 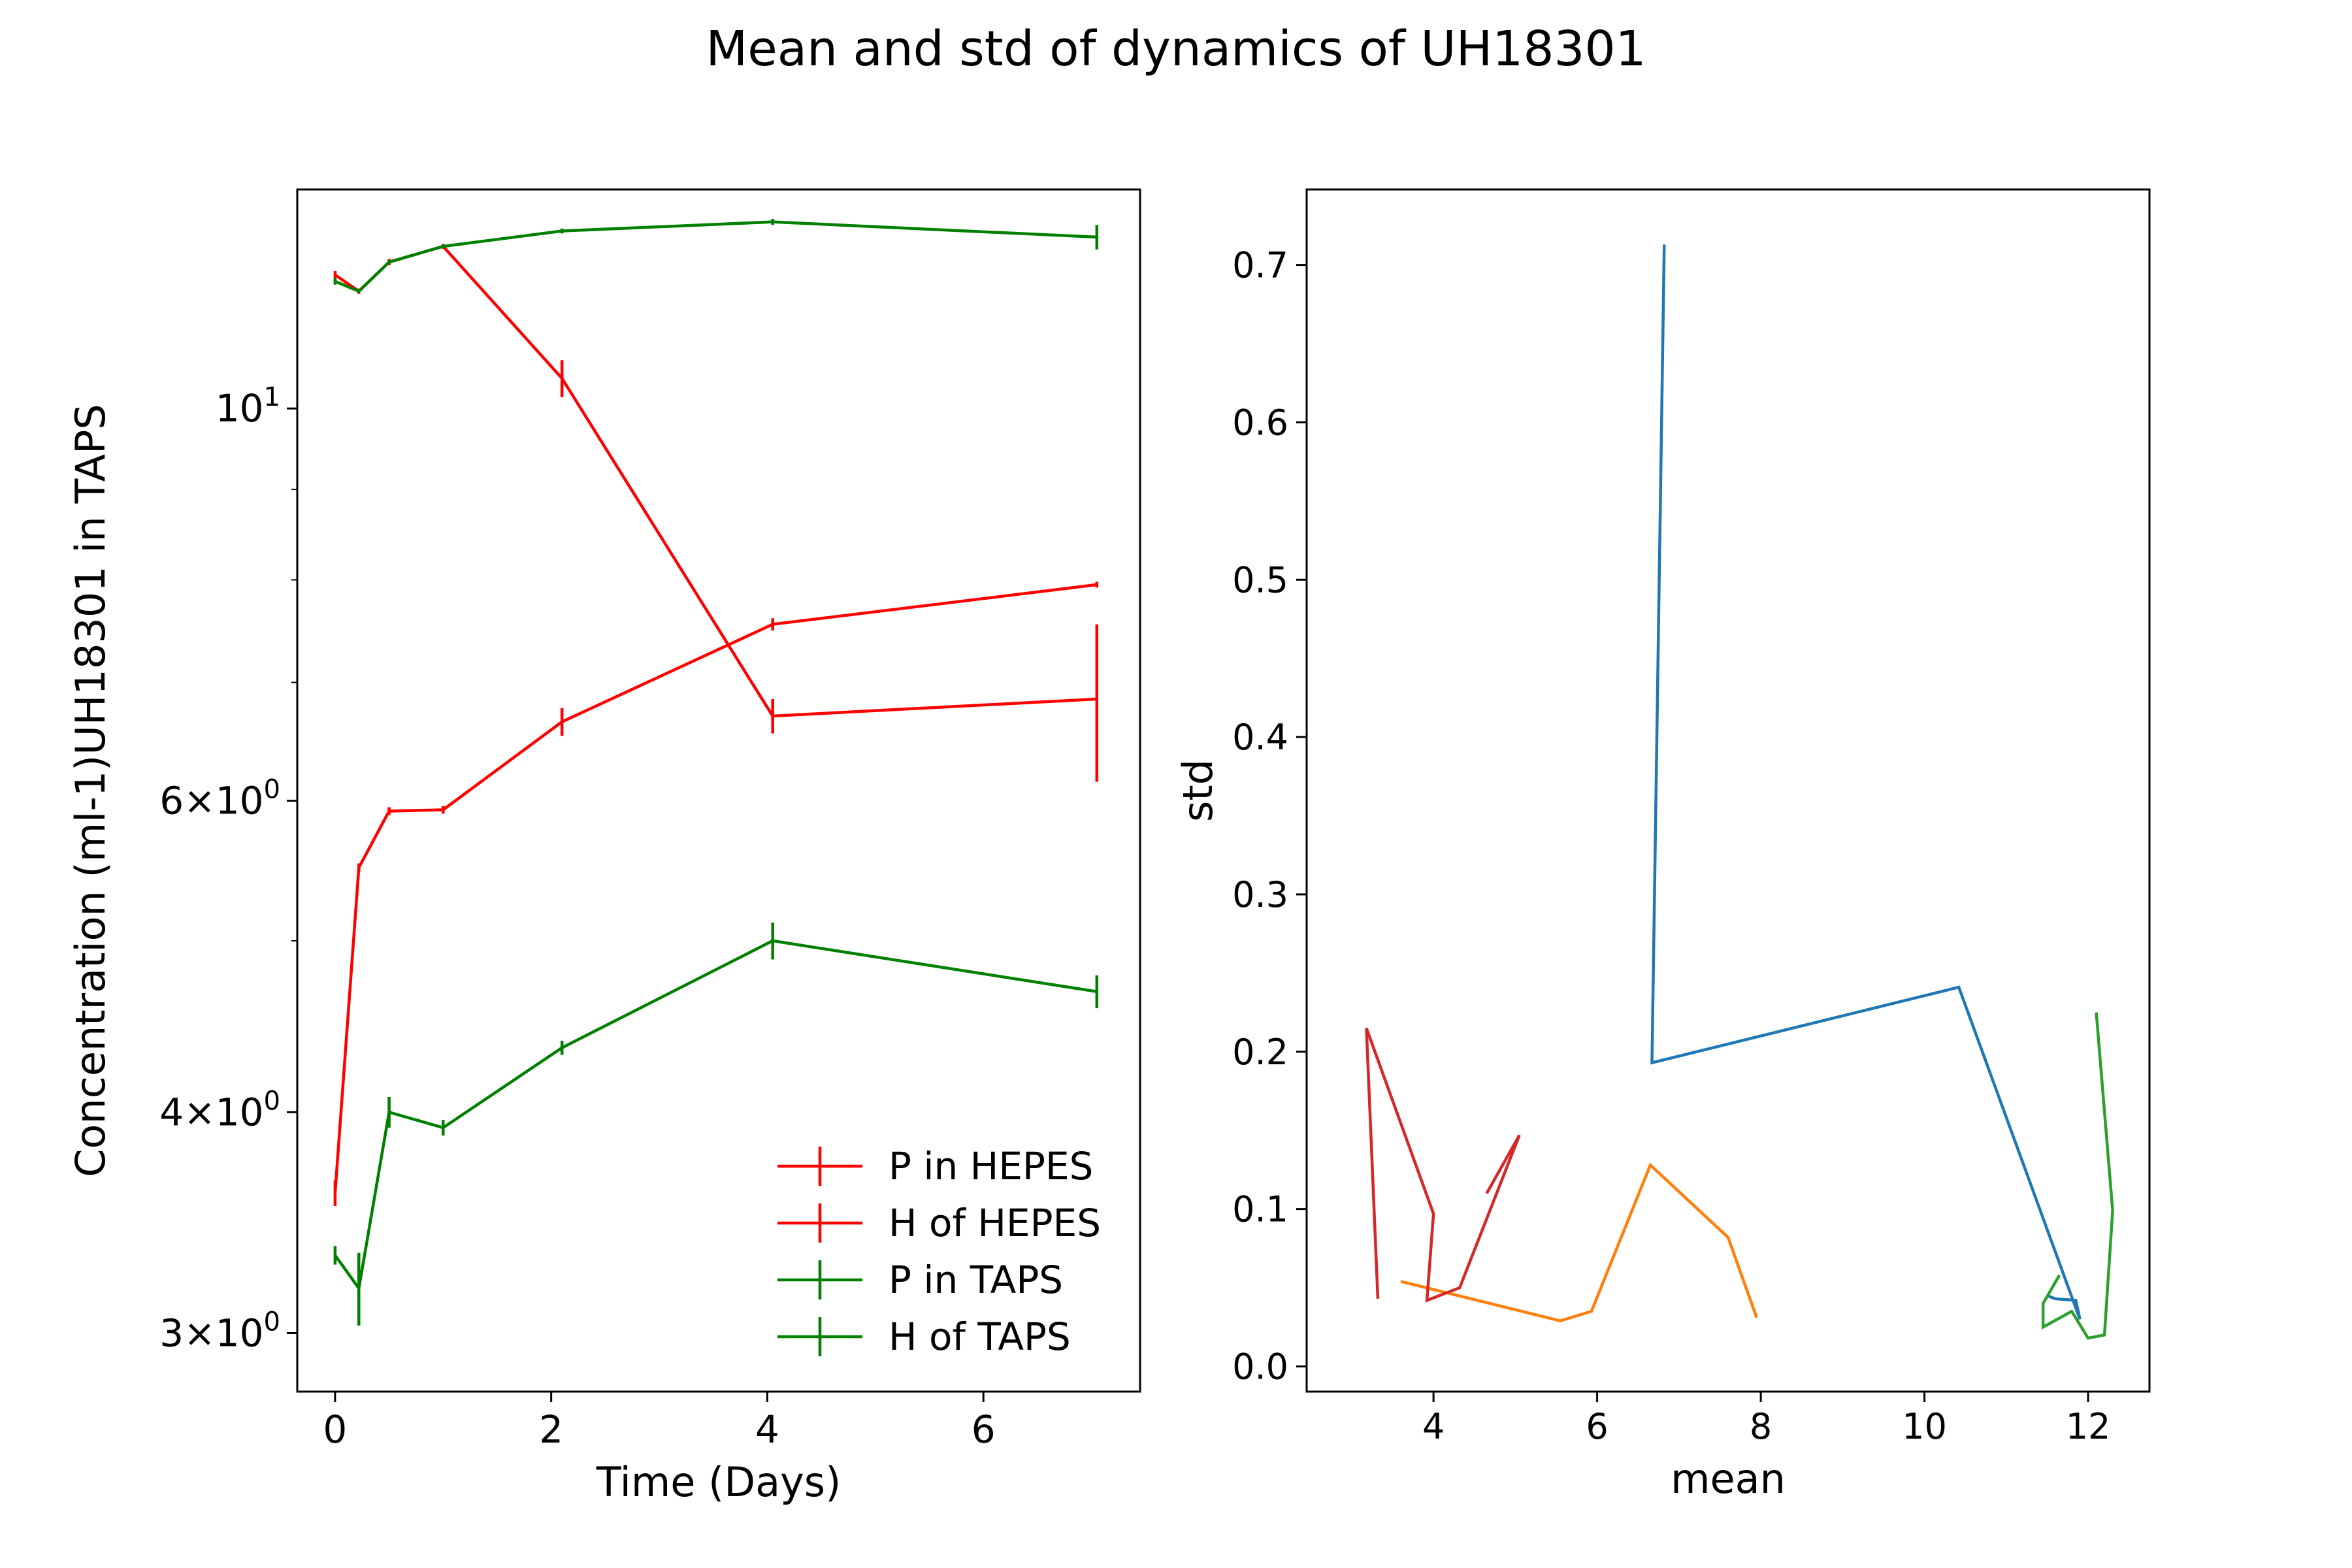 I want to click on x-tick-label: 2, so click(x=551, y=1429).